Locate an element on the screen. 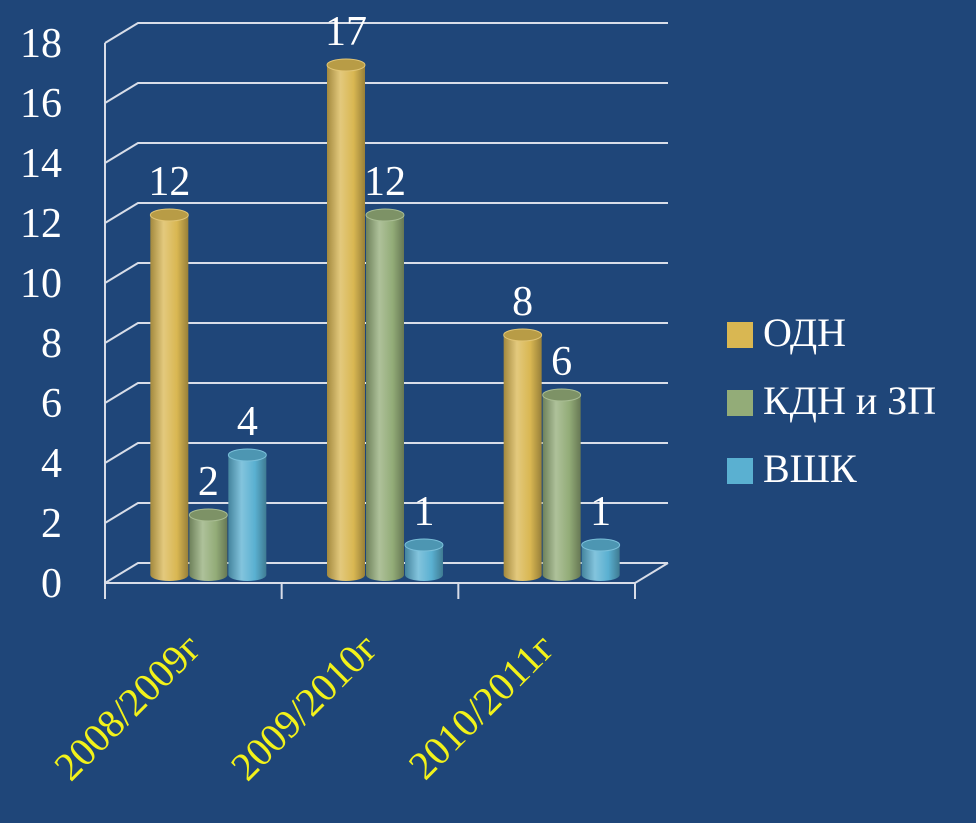 Image resolution: width=976 pixels, height=823 pixels. legend-label: ВШК is located at coordinates (810, 468).